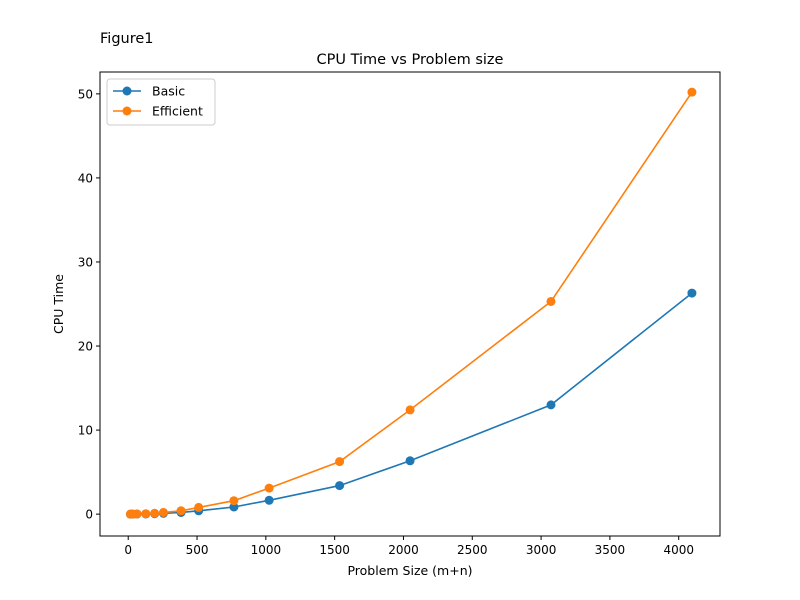  I want to click on x-tick-label: 1500, so click(334, 550).